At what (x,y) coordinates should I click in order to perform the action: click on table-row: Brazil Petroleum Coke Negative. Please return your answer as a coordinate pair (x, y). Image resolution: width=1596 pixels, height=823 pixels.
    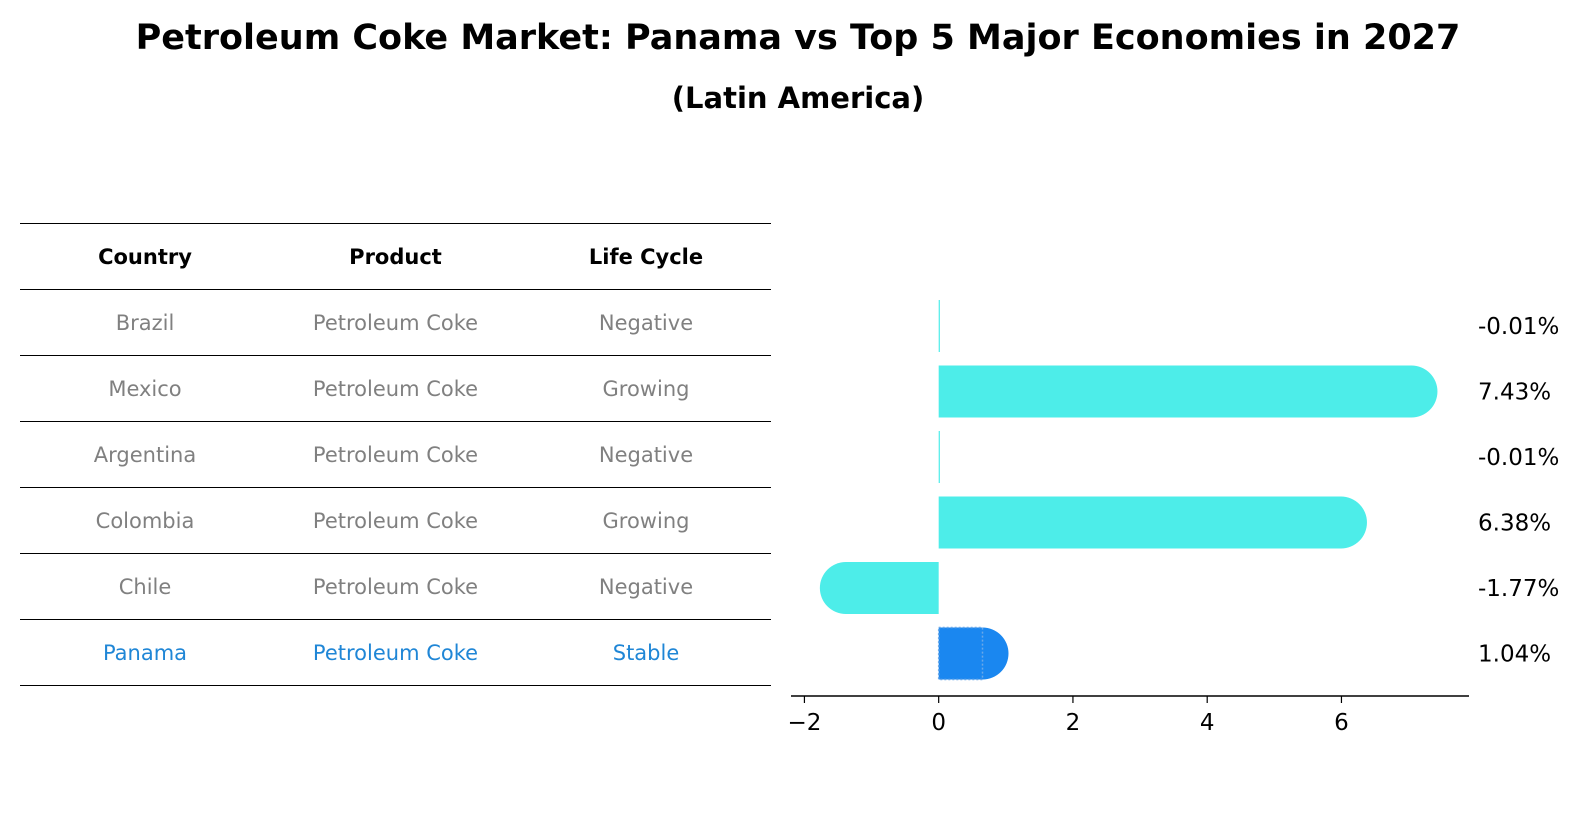
    Looking at the image, I should click on (395, 322).